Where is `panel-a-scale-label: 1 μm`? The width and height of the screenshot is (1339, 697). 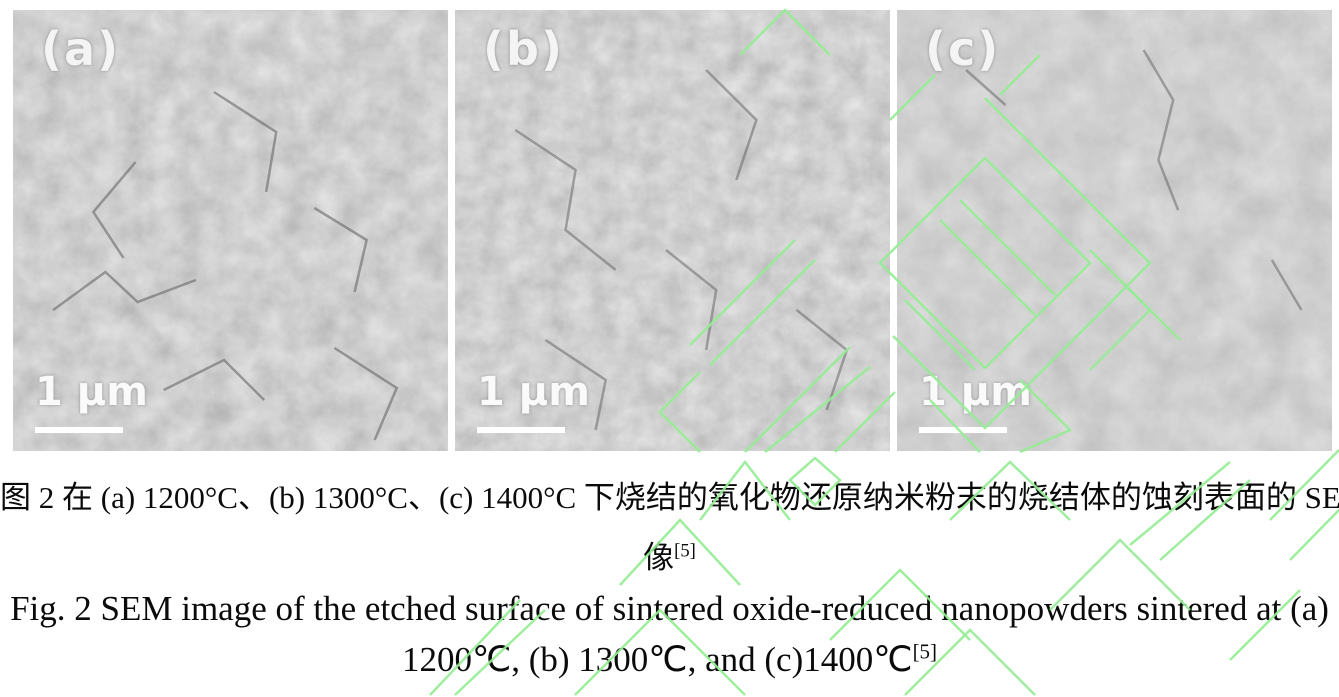 panel-a-scale-label: 1 μm is located at coordinates (91, 392).